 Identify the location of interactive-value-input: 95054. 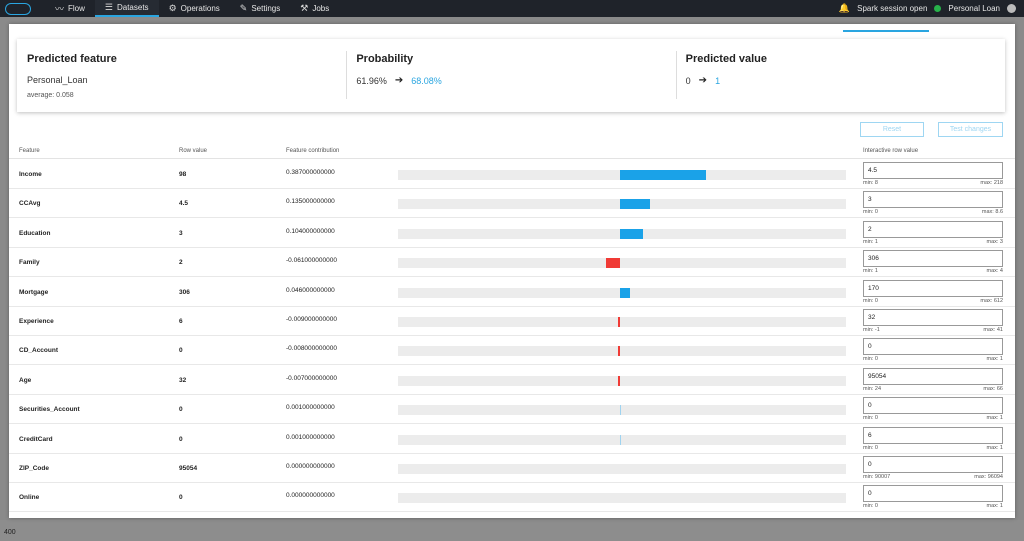
(933, 376).